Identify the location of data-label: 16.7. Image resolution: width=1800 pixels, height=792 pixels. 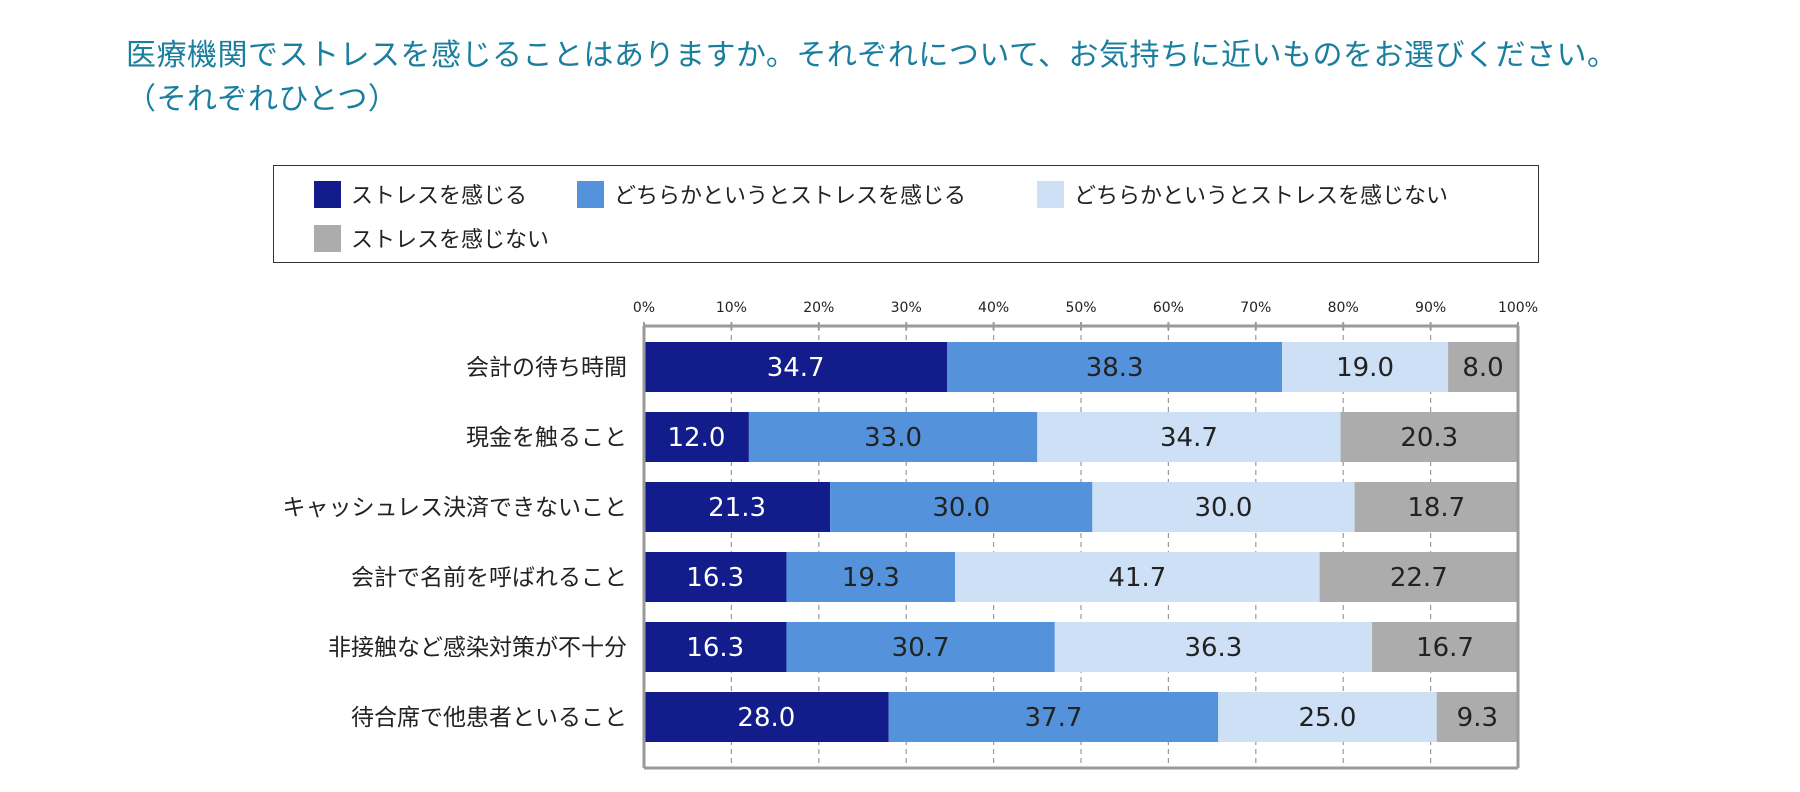
(1445, 648).